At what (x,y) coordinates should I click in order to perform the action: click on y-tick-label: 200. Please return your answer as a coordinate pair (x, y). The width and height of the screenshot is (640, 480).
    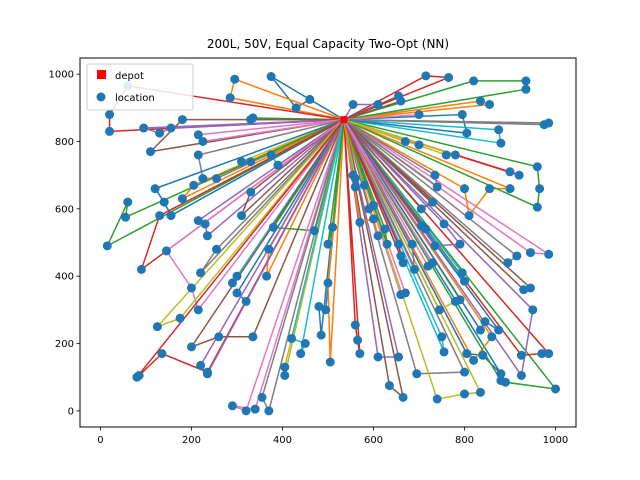
    Looking at the image, I should click on (64, 344).